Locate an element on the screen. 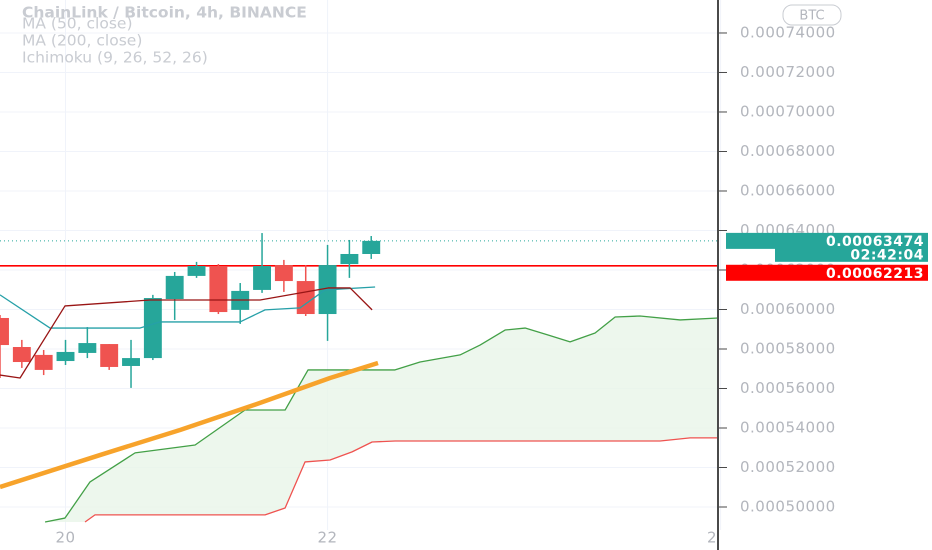  symbol-title: ChainLink / Bitcoin, 4h, BINANCE is located at coordinates (164, 13).